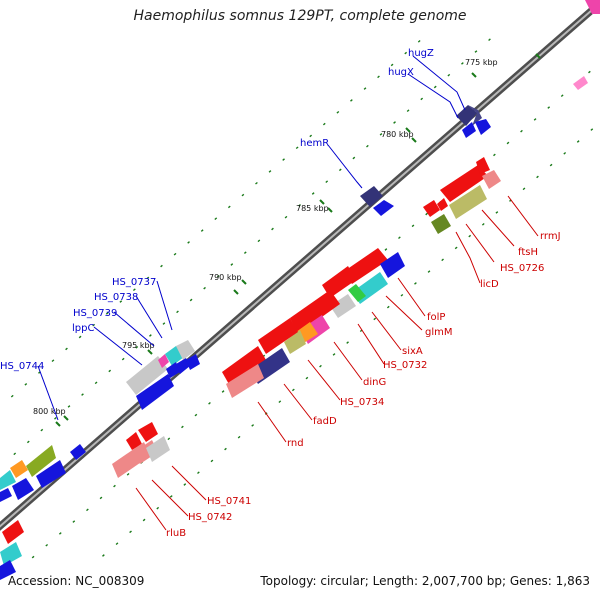  What do you see at coordinates (436, 317) in the screenshot?
I see `gene-label-folP: folP` at bounding box center [436, 317].